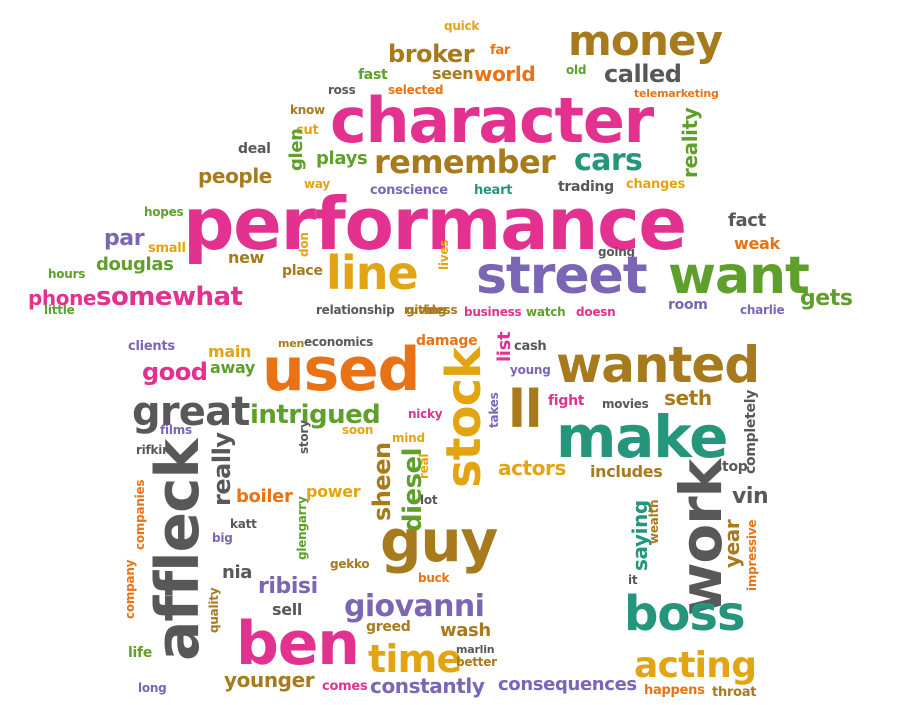 The width and height of the screenshot is (900, 705). Describe the element at coordinates (826, 298) in the screenshot. I see `word-gets: gets` at that location.